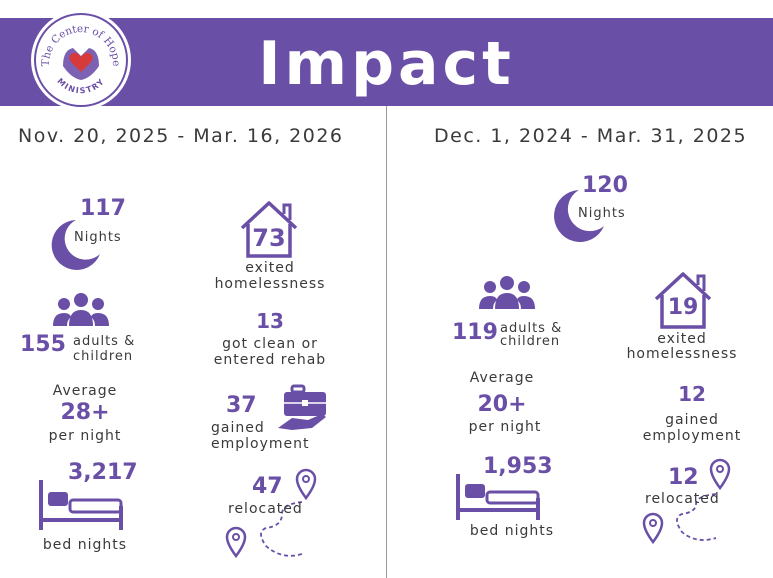  What do you see at coordinates (85, 412) in the screenshot?
I see `left-average-value: 28+` at bounding box center [85, 412].